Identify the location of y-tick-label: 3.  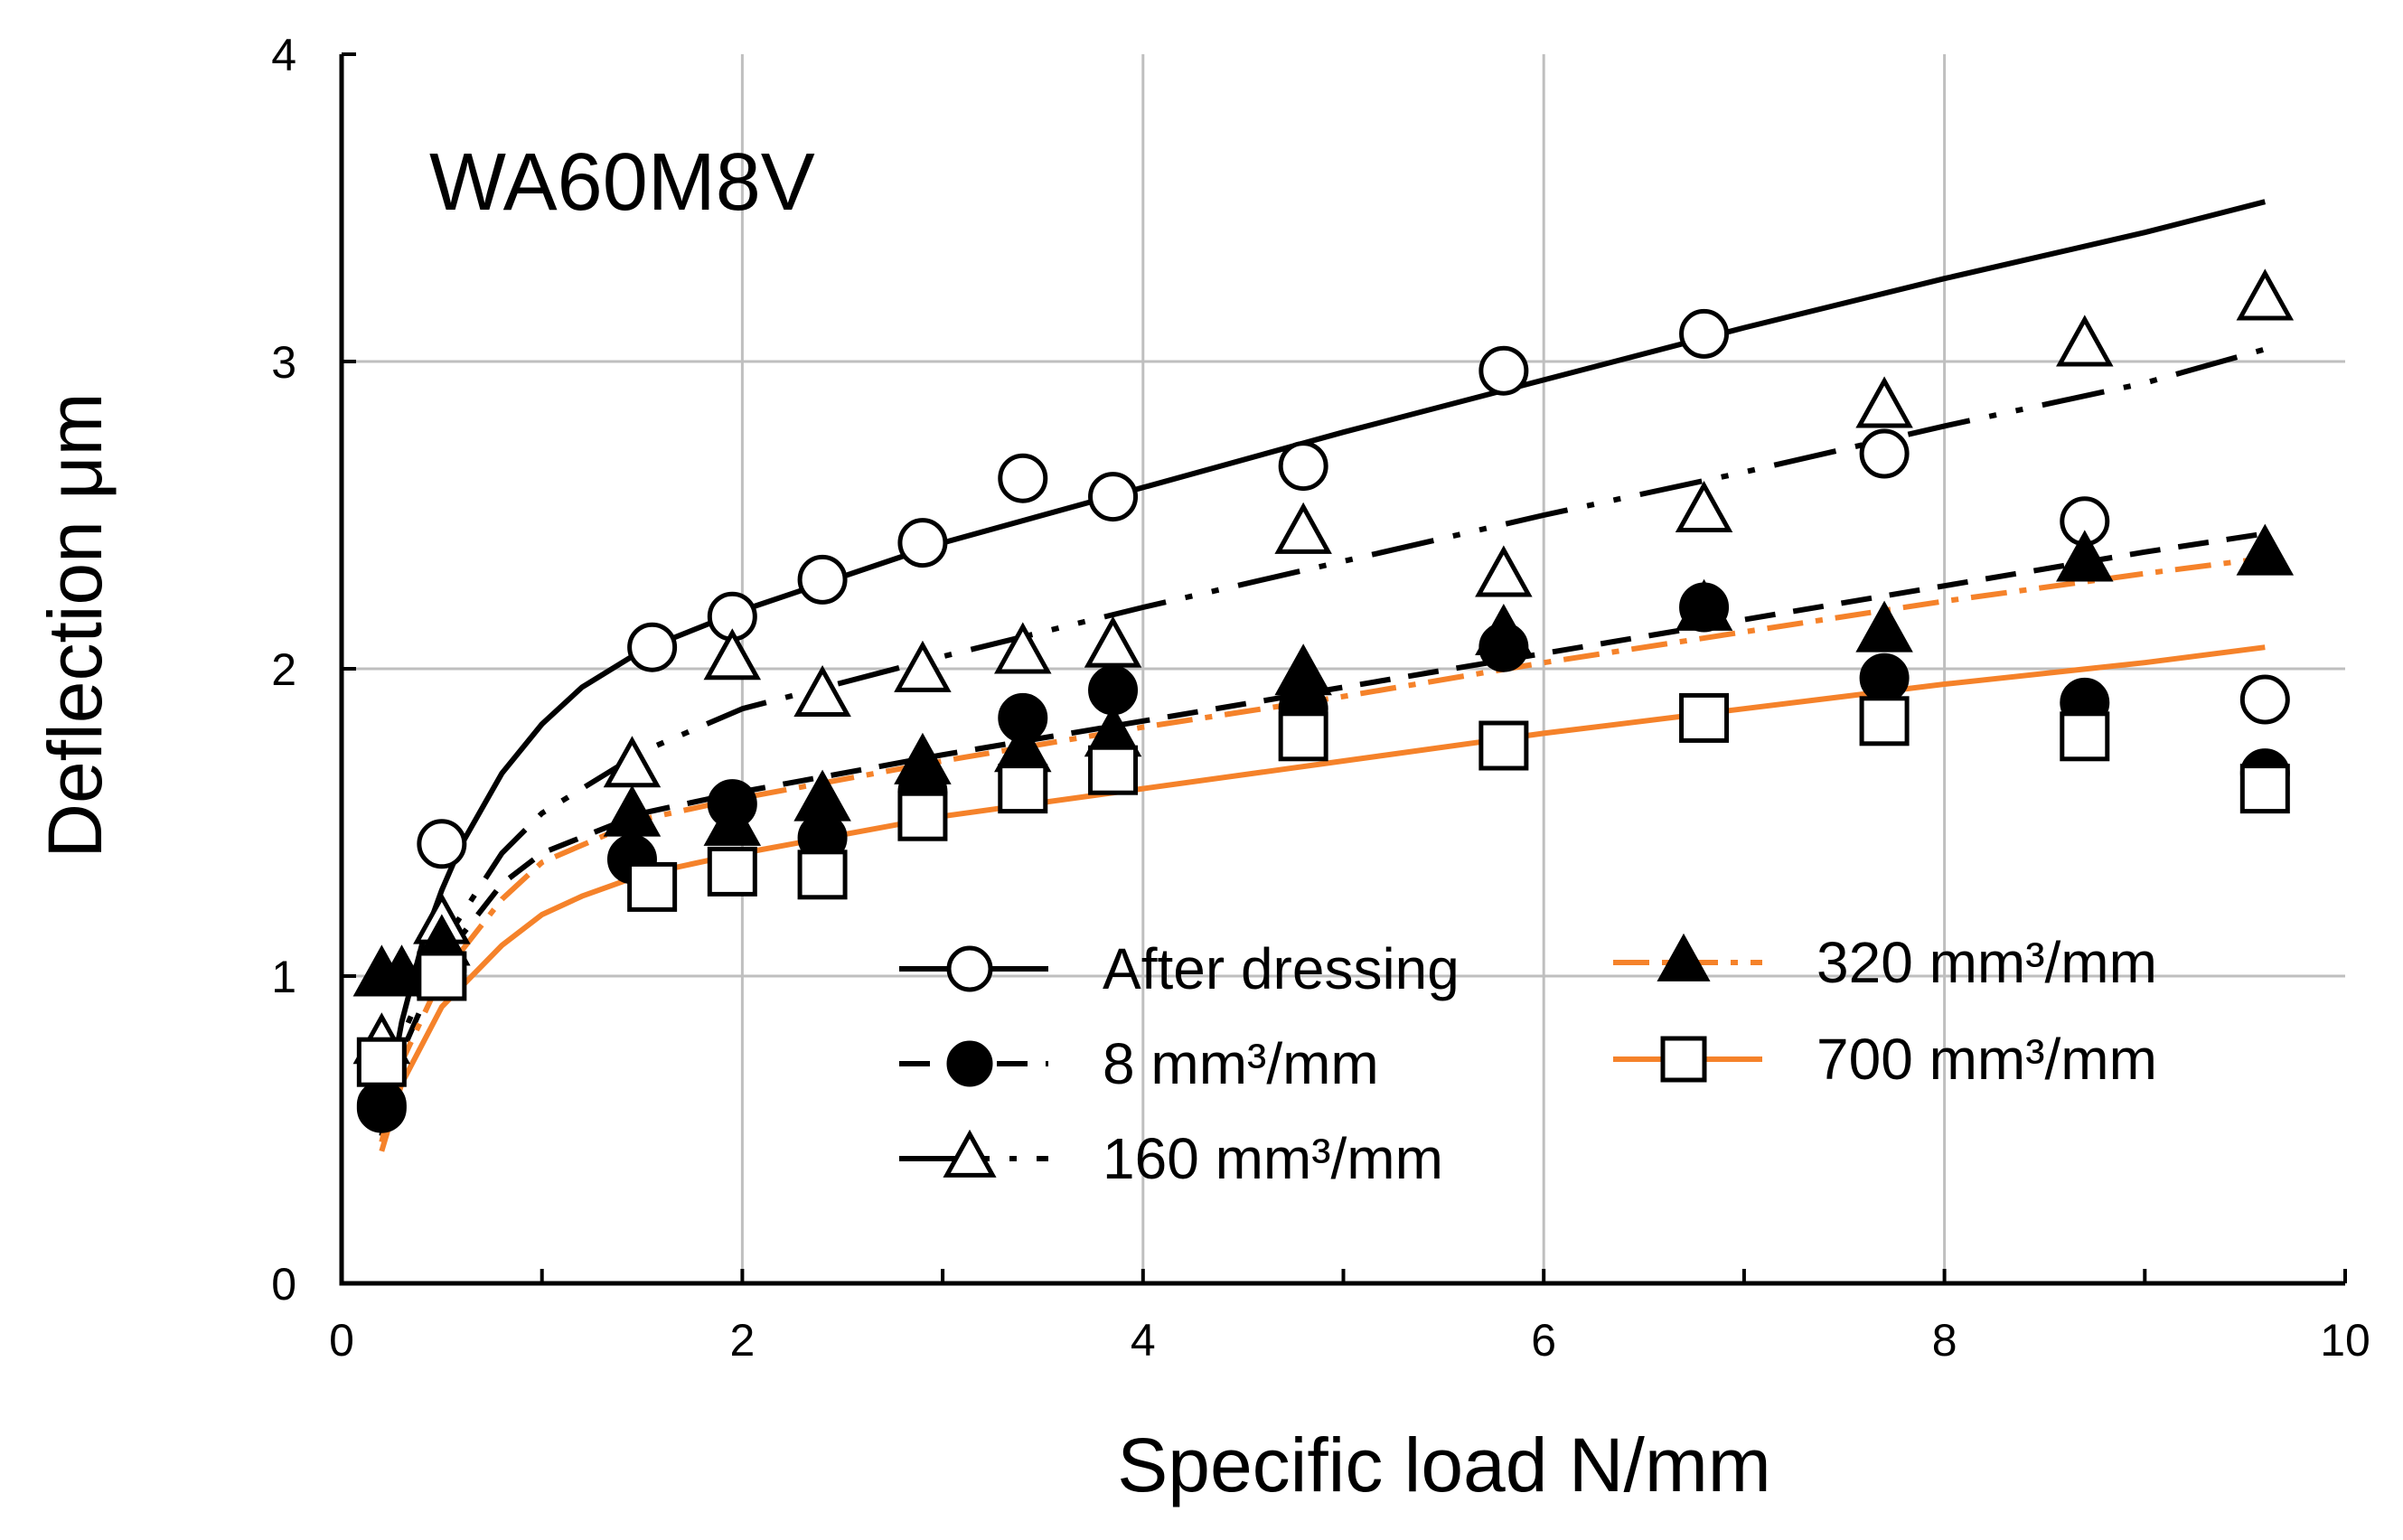
(283, 362).